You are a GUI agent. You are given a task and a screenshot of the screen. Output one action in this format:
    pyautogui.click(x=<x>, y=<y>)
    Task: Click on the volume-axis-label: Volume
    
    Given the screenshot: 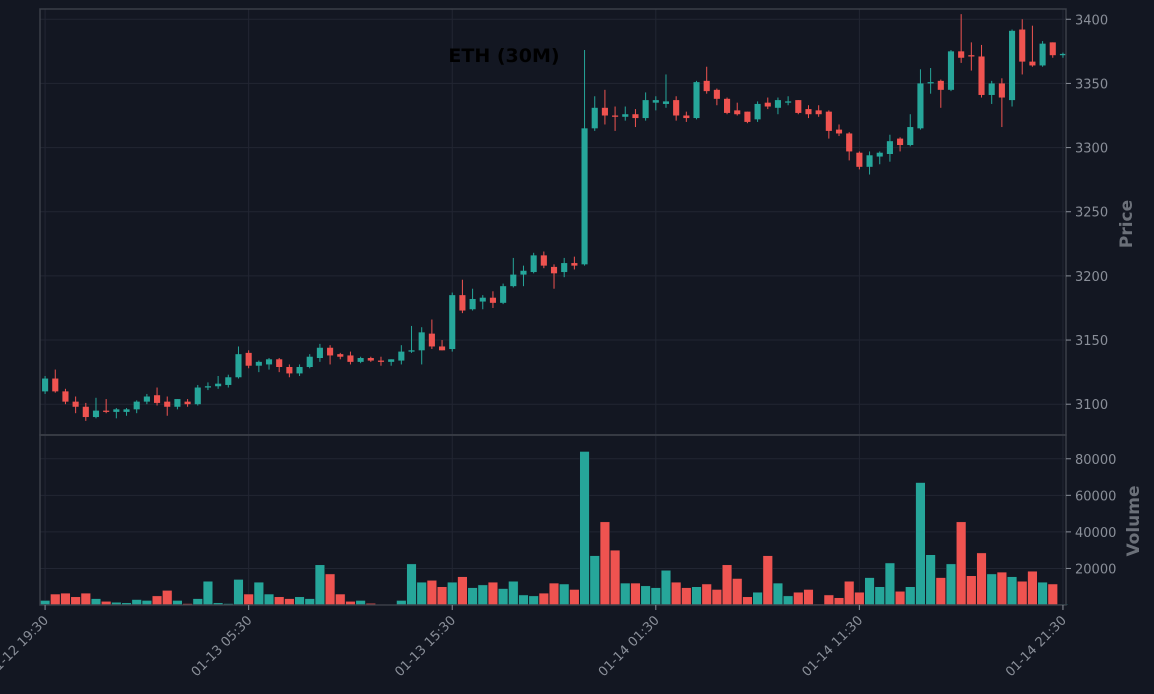 What is the action you would take?
    pyautogui.click(x=1134, y=520)
    